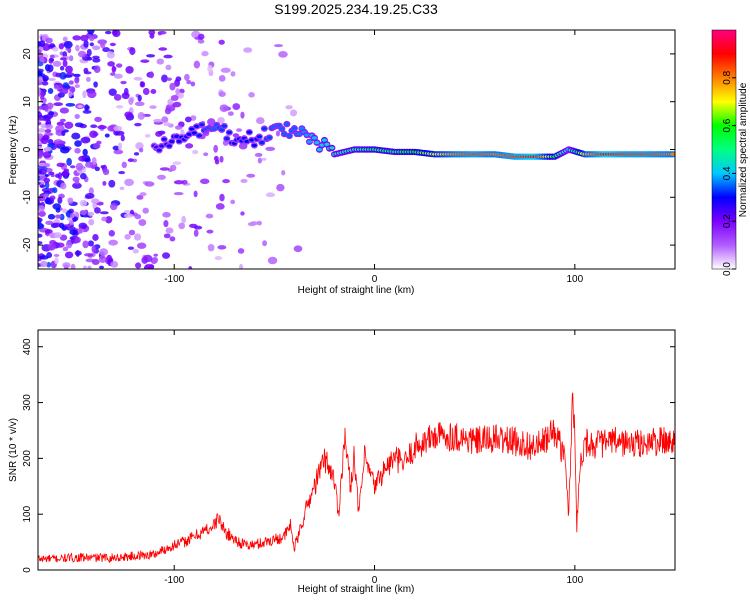  Describe the element at coordinates (727, 269) in the screenshot. I see `colorbar-tick-label: 0.0` at that location.